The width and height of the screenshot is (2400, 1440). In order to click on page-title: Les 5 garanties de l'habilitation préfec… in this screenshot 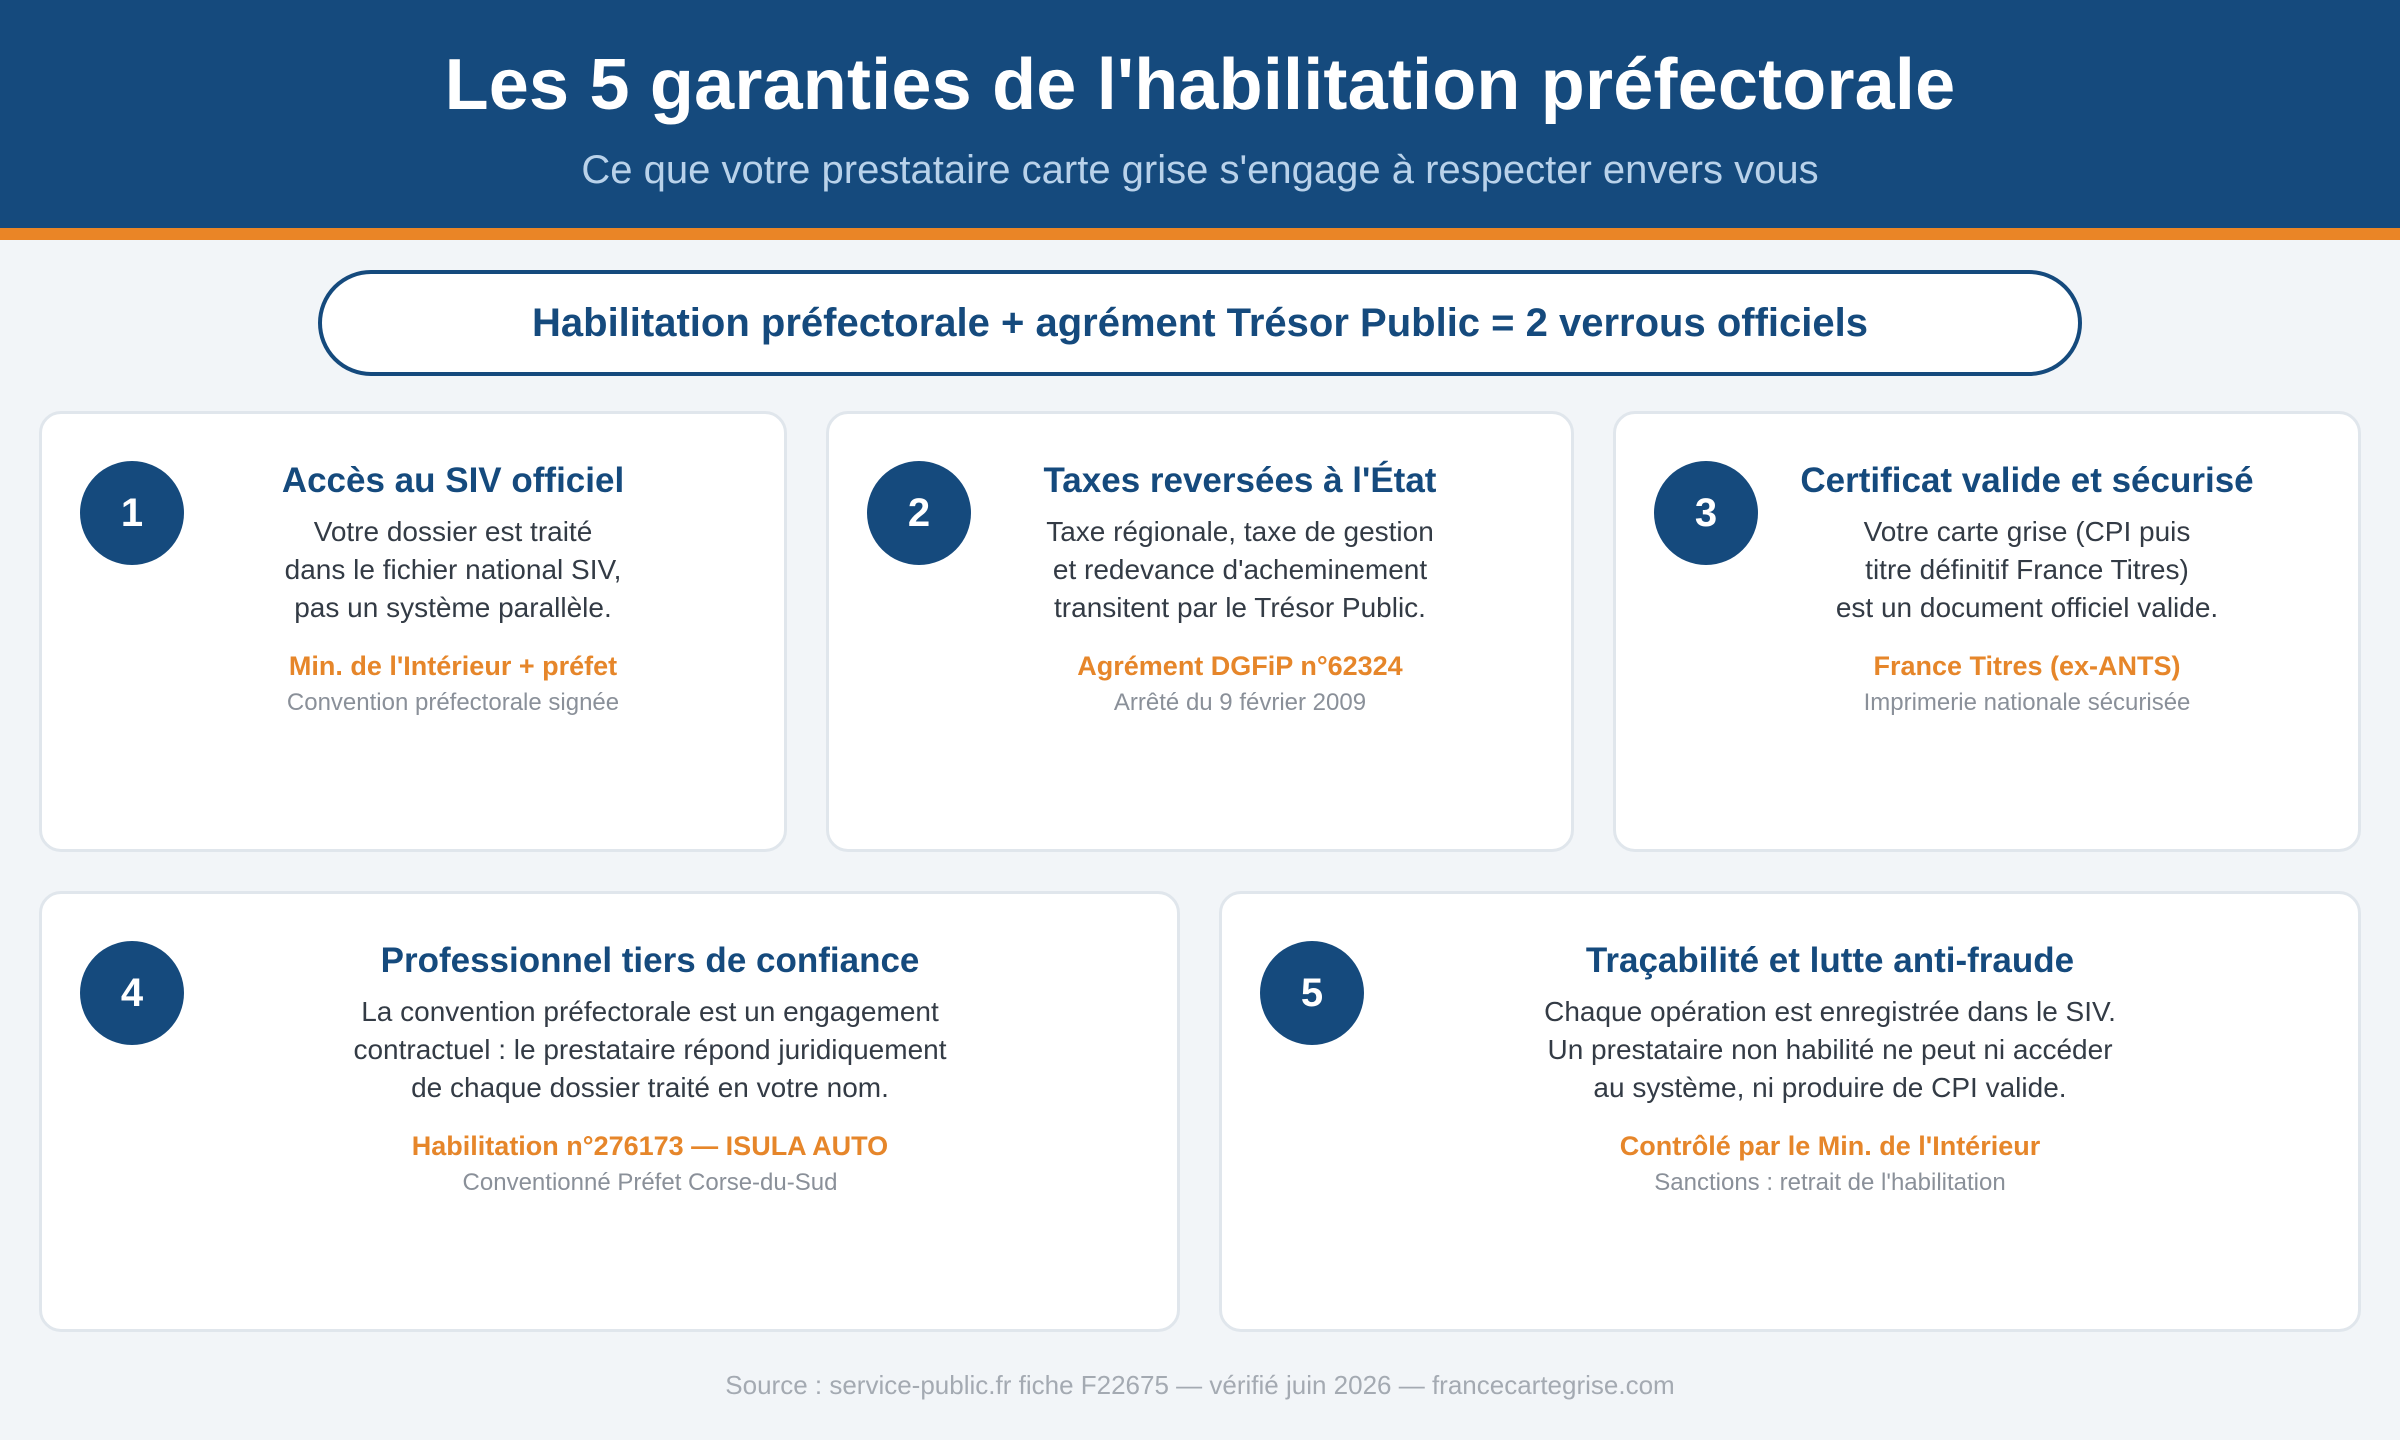, I will do `click(1200, 85)`.